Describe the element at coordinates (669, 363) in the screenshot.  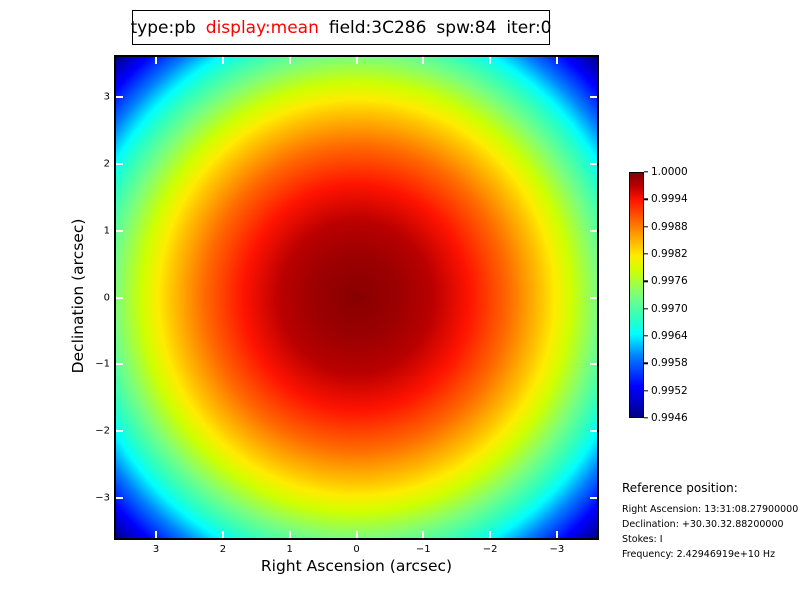
I see `colorbar-tick-label: 0.9958` at that location.